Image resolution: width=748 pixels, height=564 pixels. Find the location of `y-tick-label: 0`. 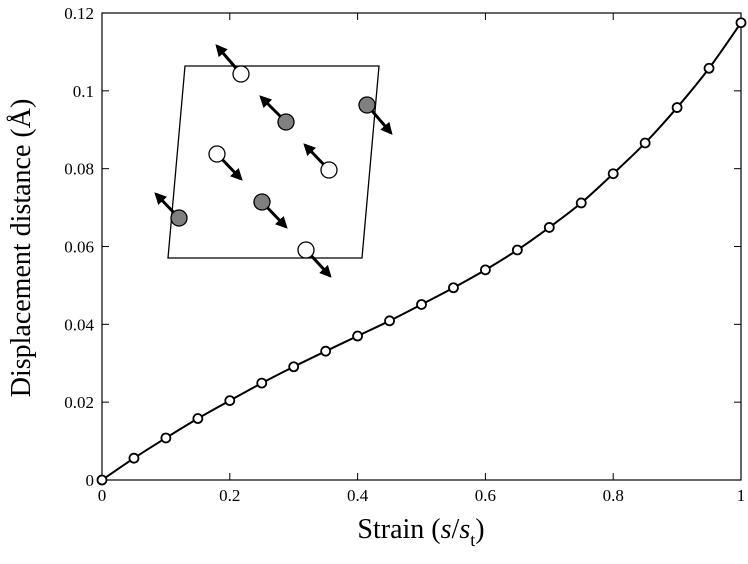

y-tick-label: 0 is located at coordinates (90, 480).